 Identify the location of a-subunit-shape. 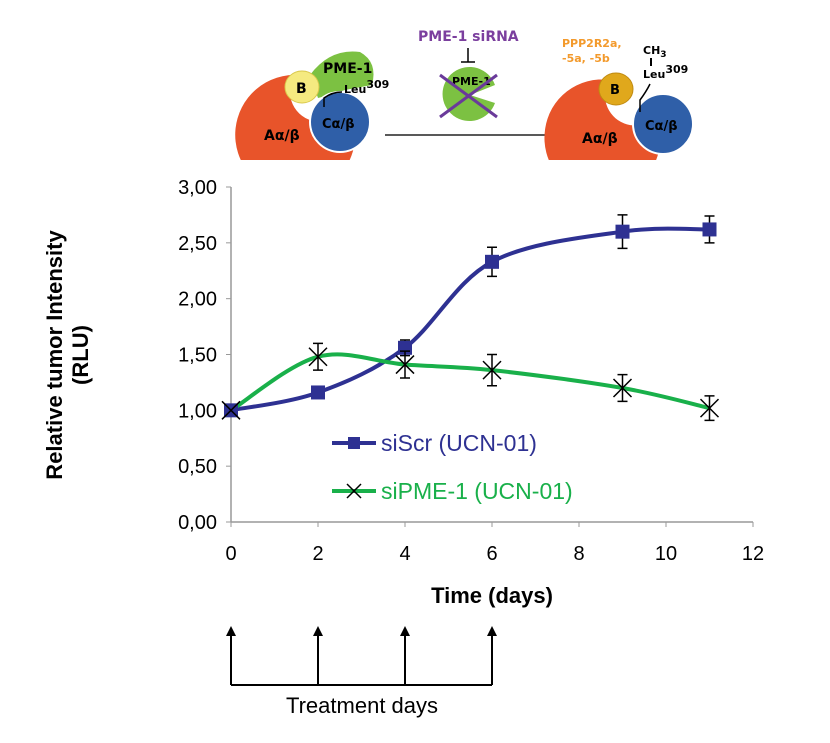
(602, 119).